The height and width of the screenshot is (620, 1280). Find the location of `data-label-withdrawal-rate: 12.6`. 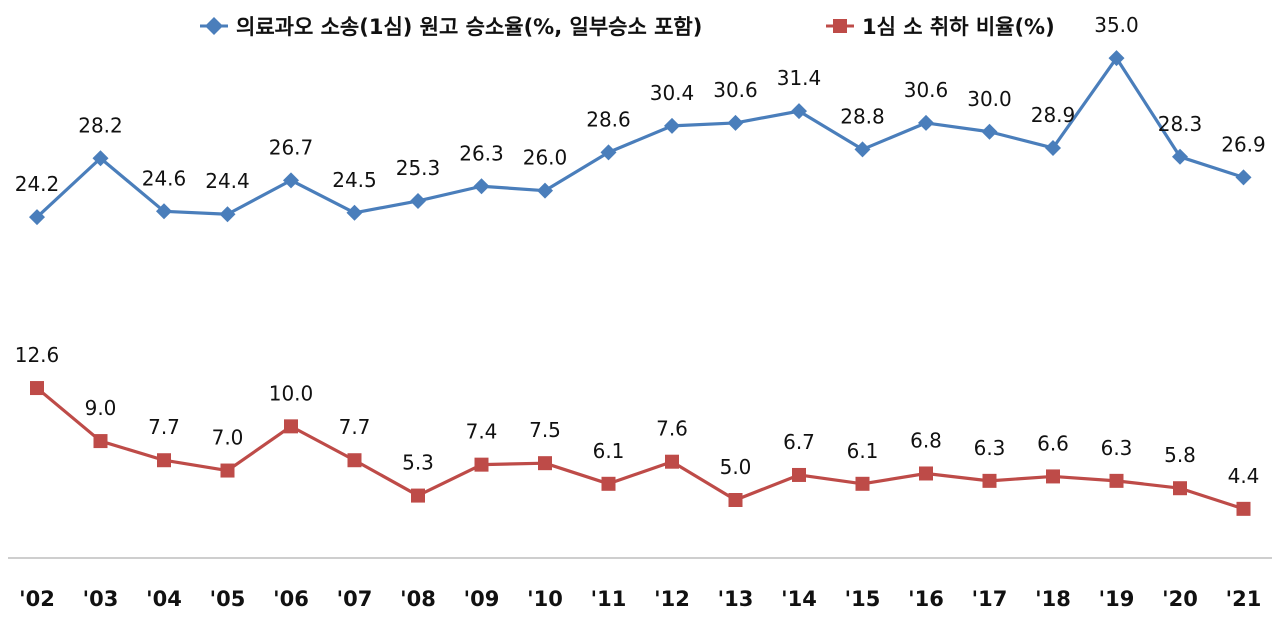

data-label-withdrawal-rate: 12.6 is located at coordinates (37, 355).